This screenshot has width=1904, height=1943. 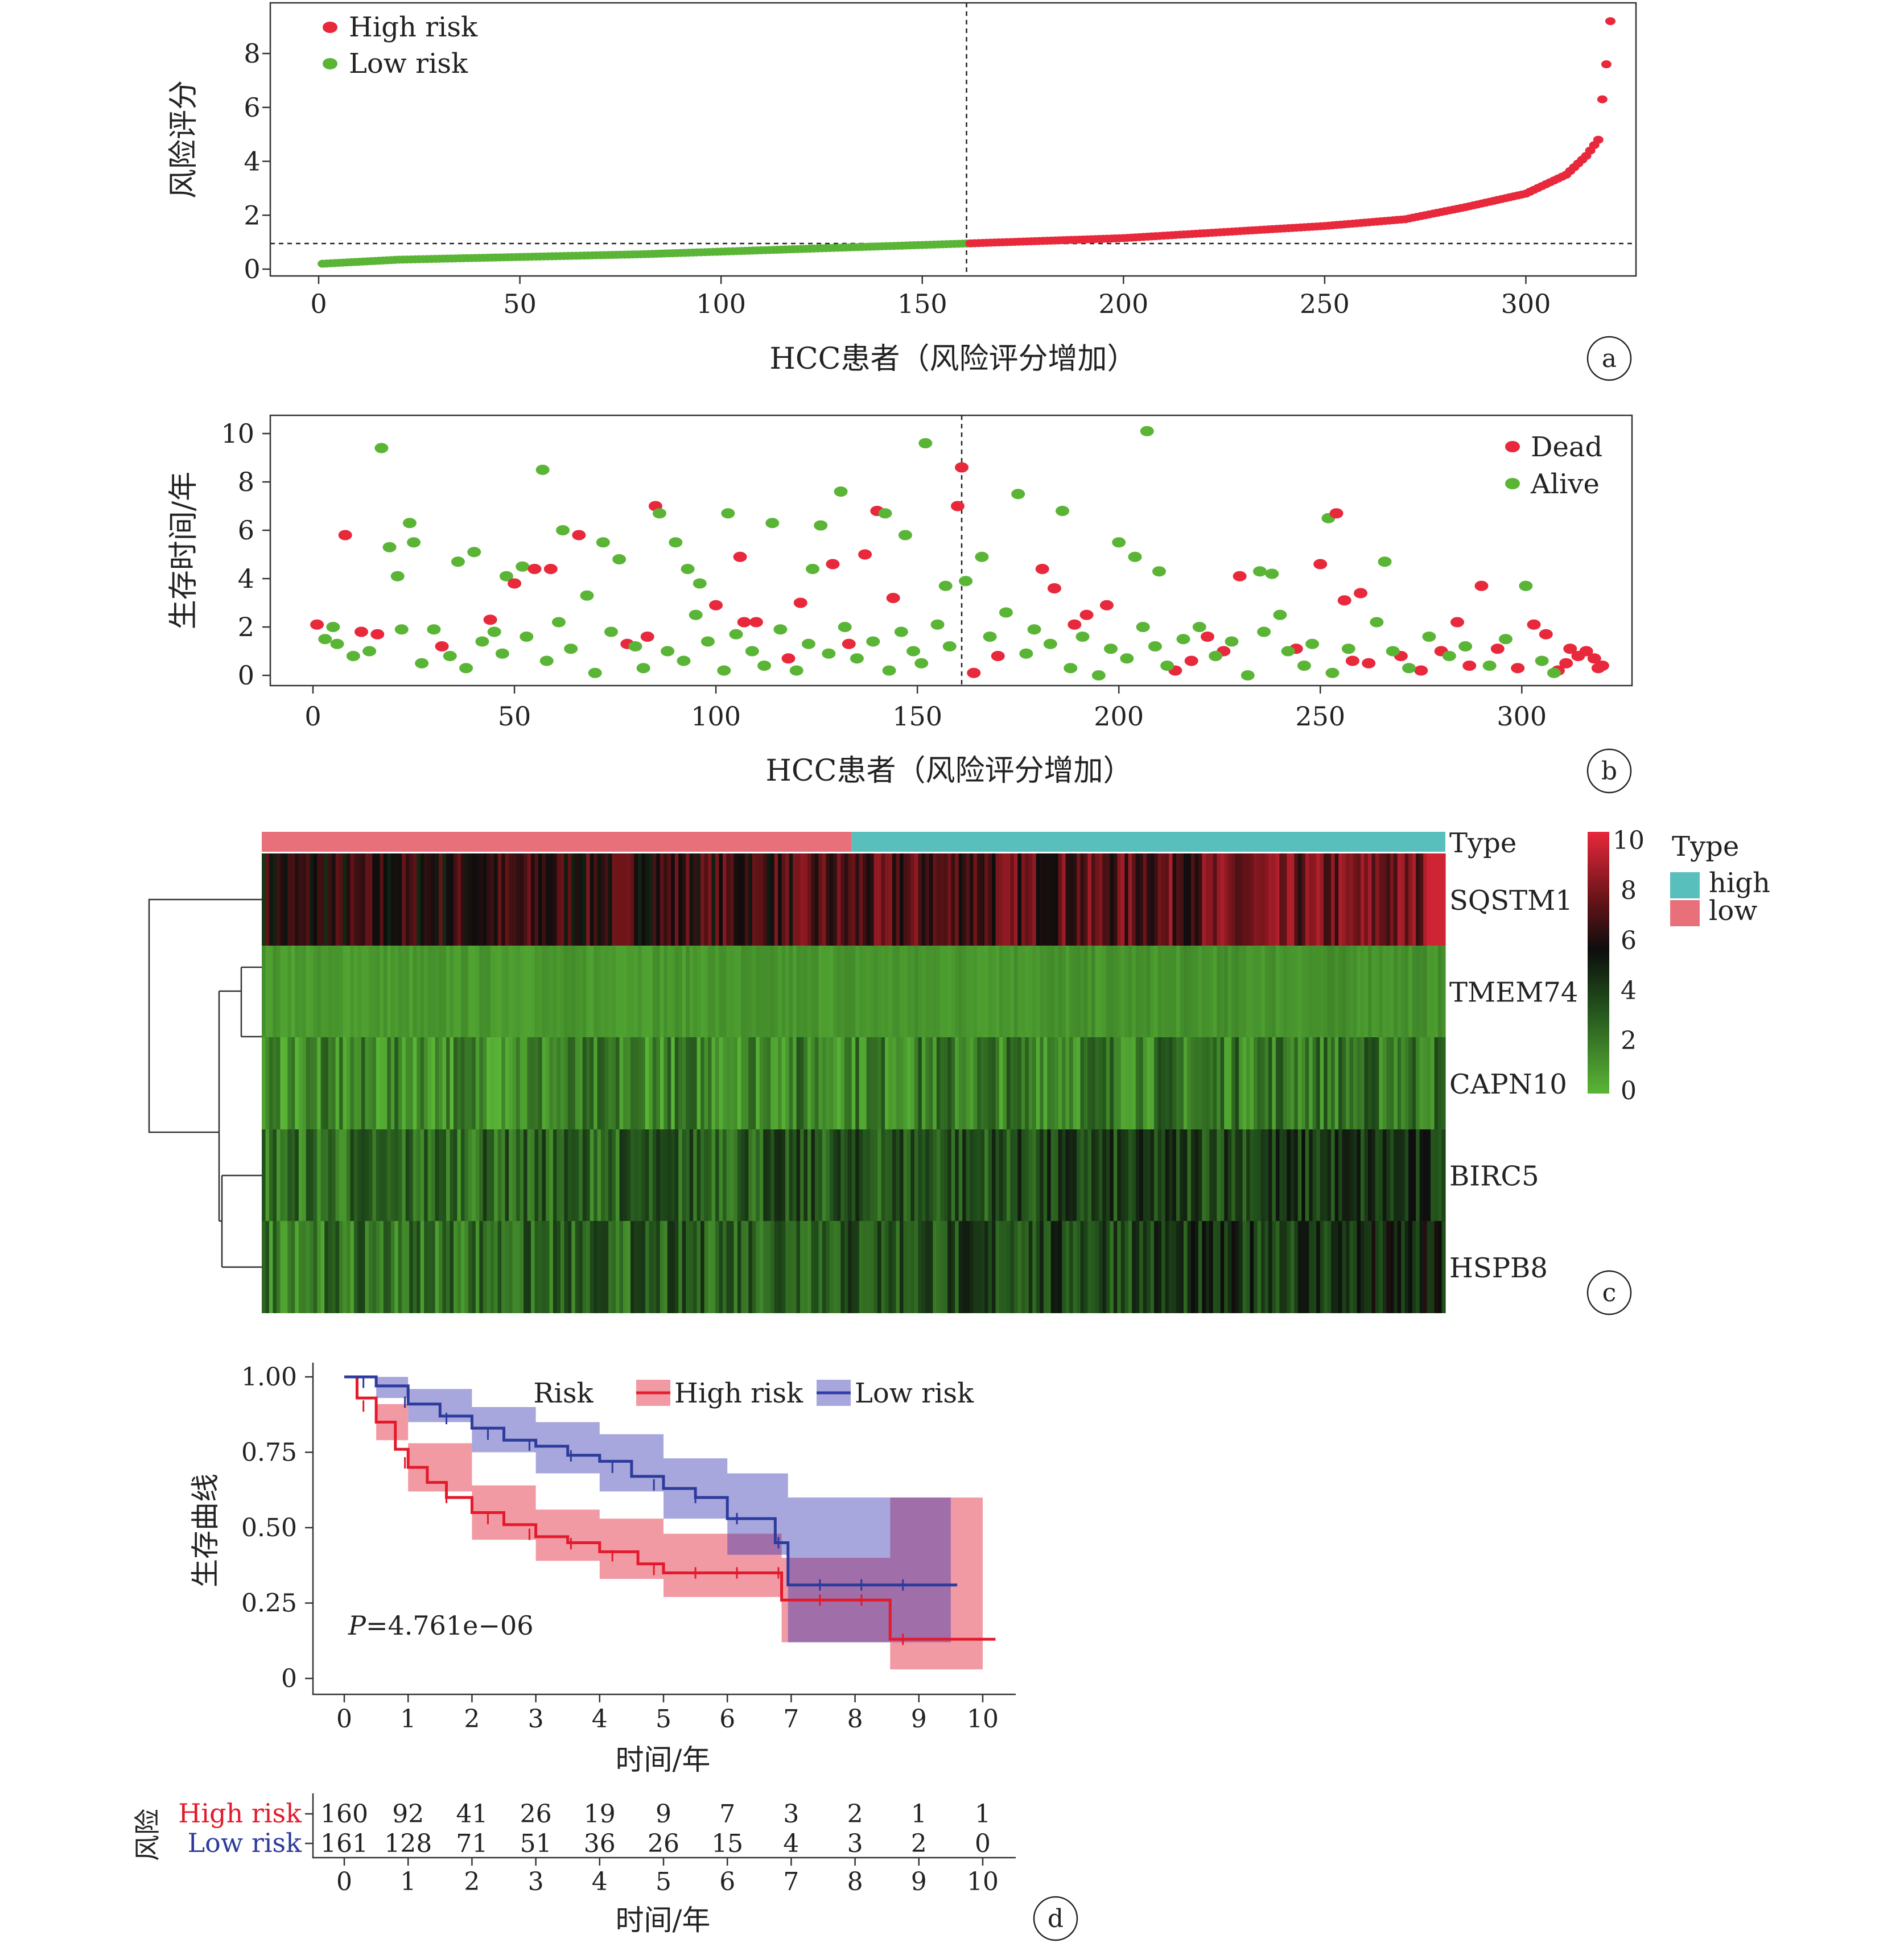 What do you see at coordinates (664, 1523) in the screenshot?
I see `ci-band-high` at bounding box center [664, 1523].